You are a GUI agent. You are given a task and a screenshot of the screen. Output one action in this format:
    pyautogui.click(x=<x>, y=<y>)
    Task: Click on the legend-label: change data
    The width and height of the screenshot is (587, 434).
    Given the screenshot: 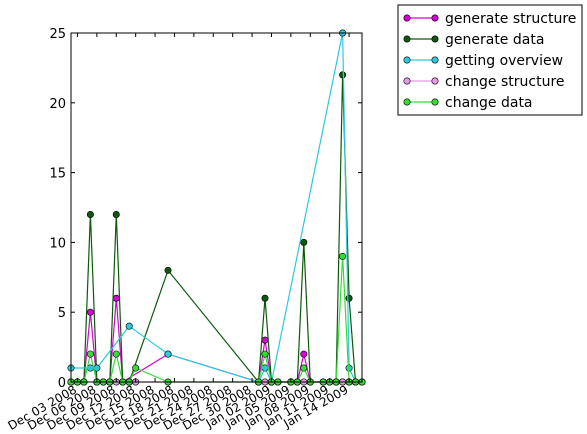 What is the action you would take?
    pyautogui.click(x=489, y=103)
    